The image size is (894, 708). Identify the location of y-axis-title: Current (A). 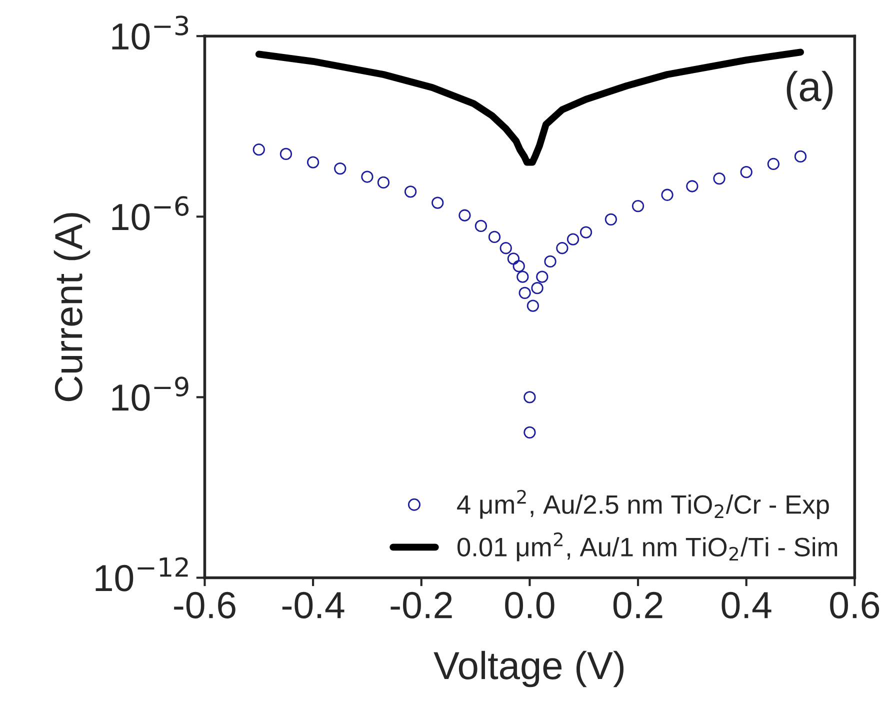
(72, 307).